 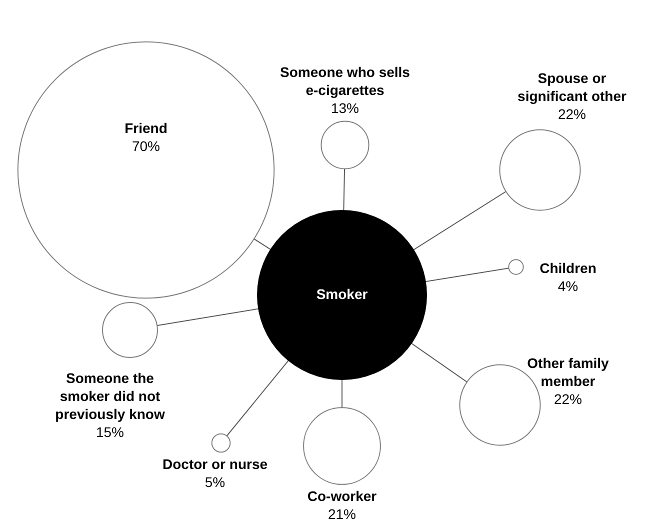 I want to click on category-label: Children, so click(x=568, y=268).